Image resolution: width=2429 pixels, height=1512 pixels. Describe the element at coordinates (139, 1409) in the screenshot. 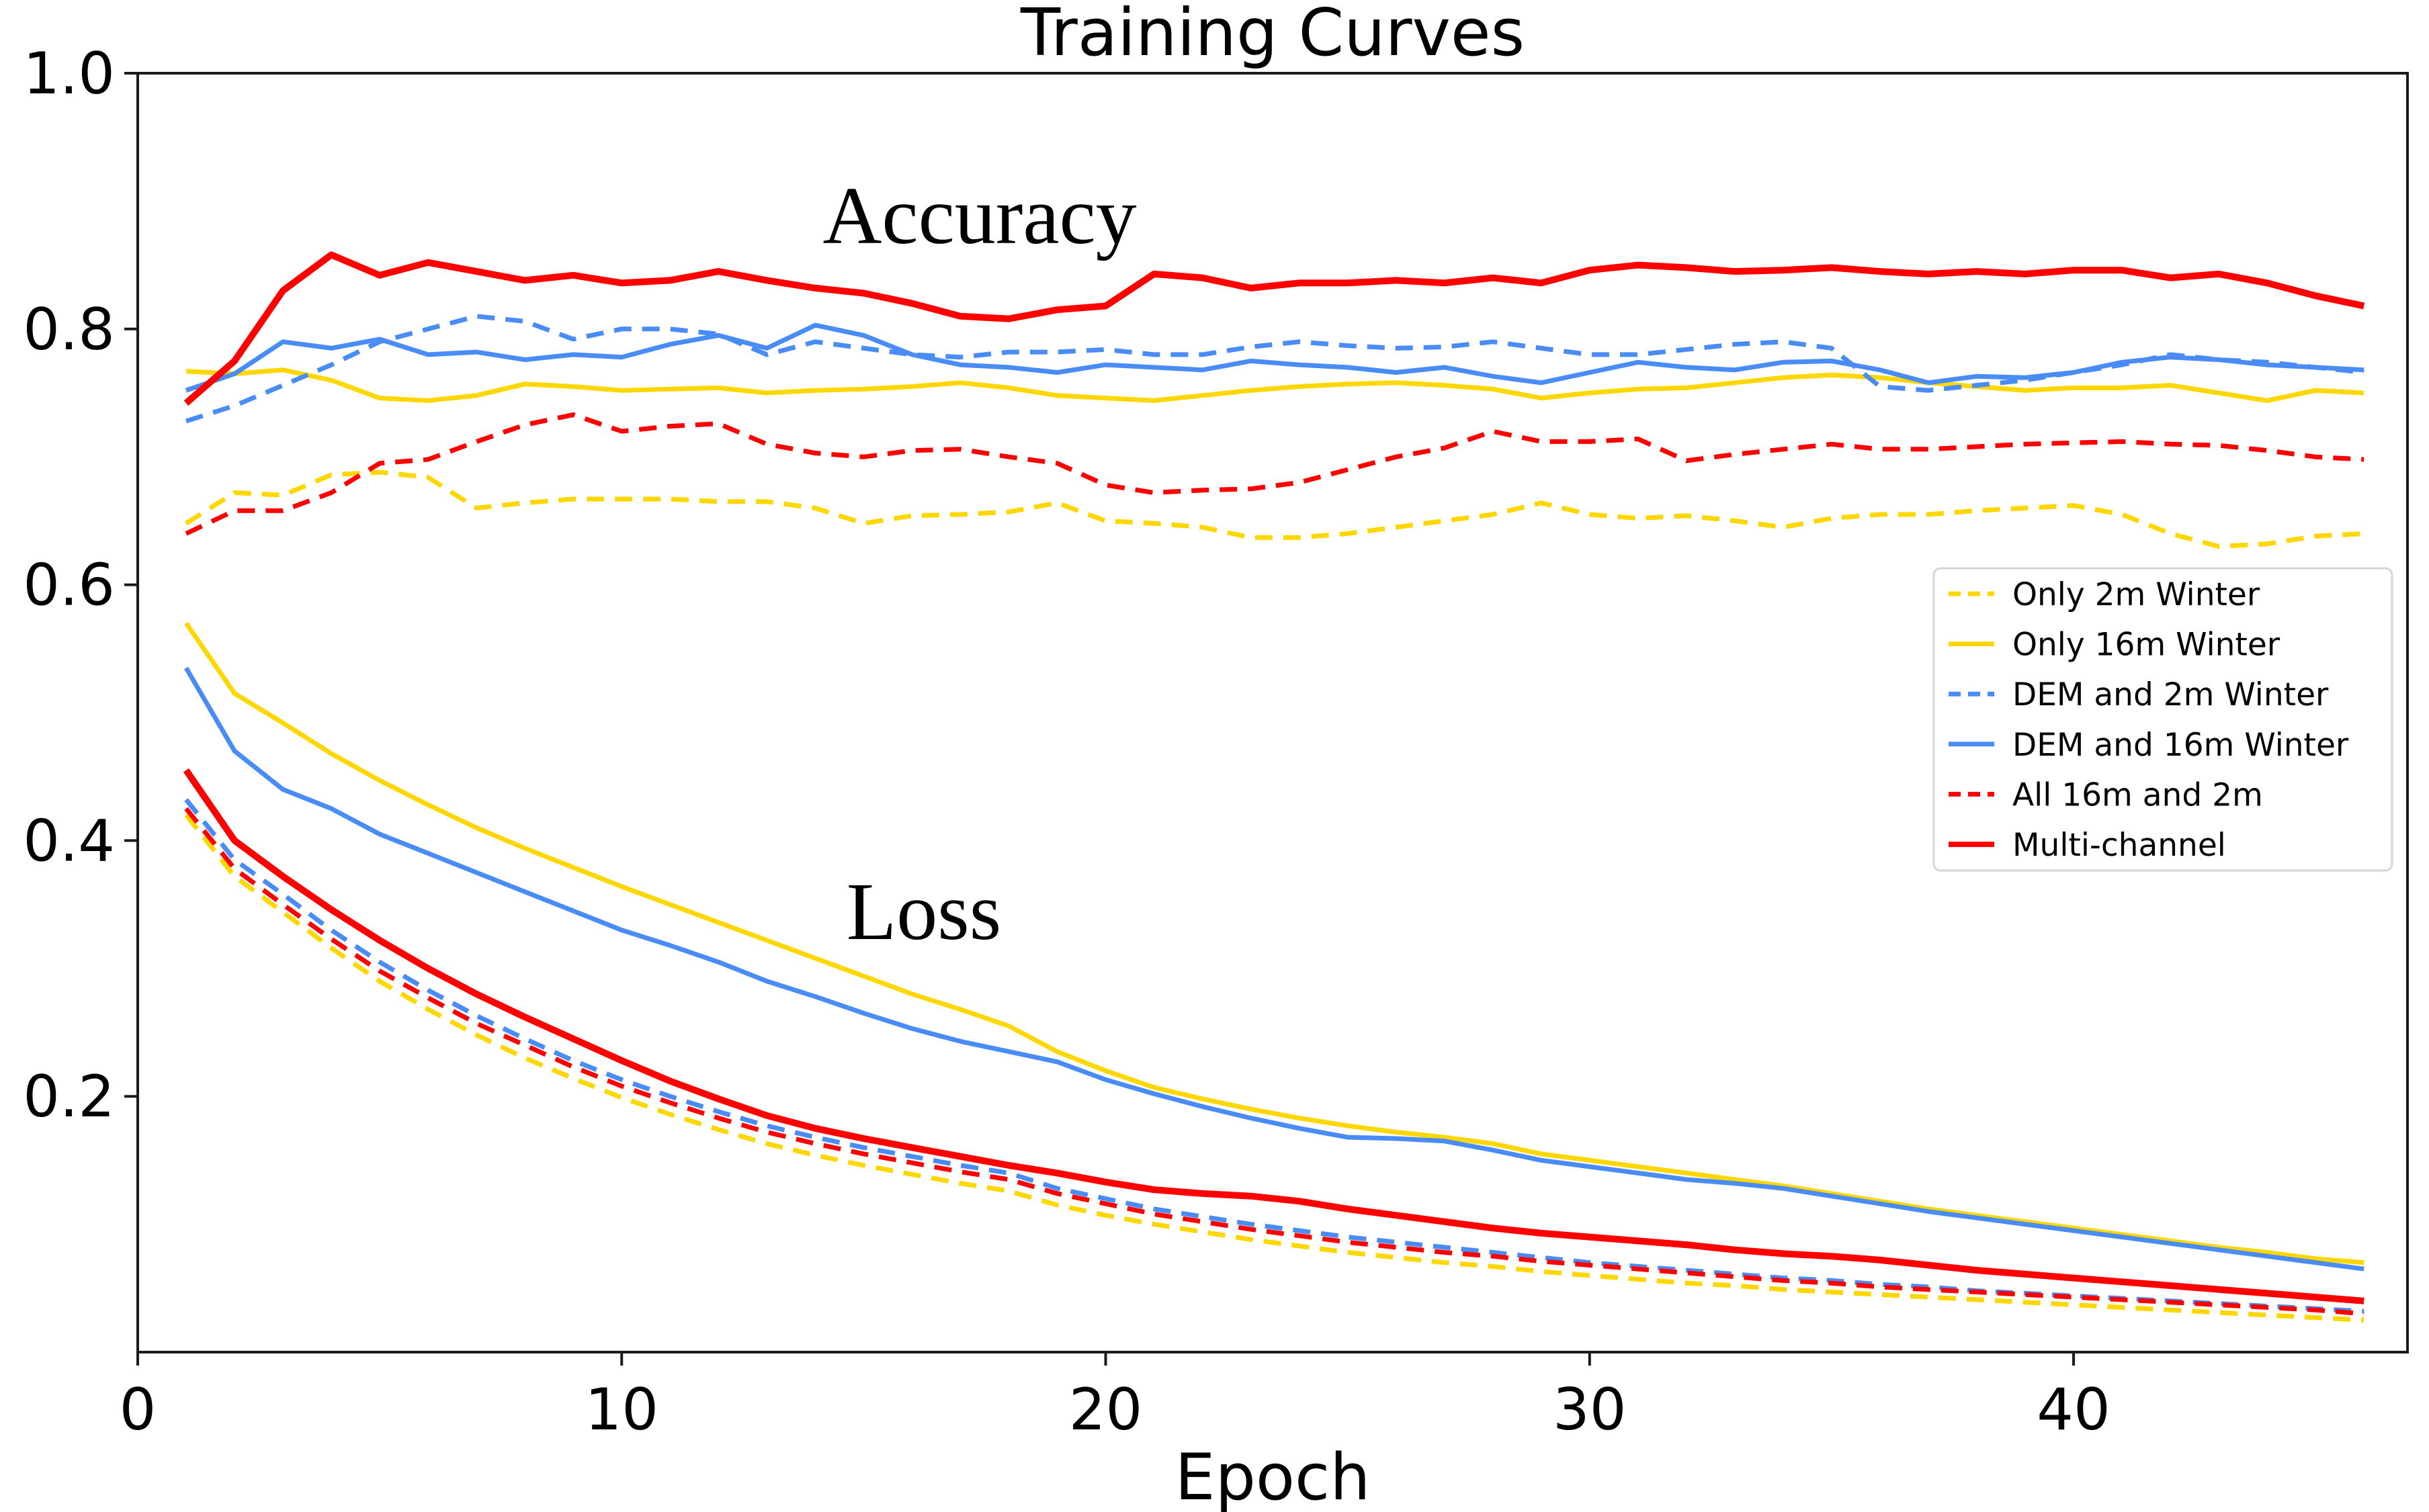

I see `x-tick-label: 0` at that location.